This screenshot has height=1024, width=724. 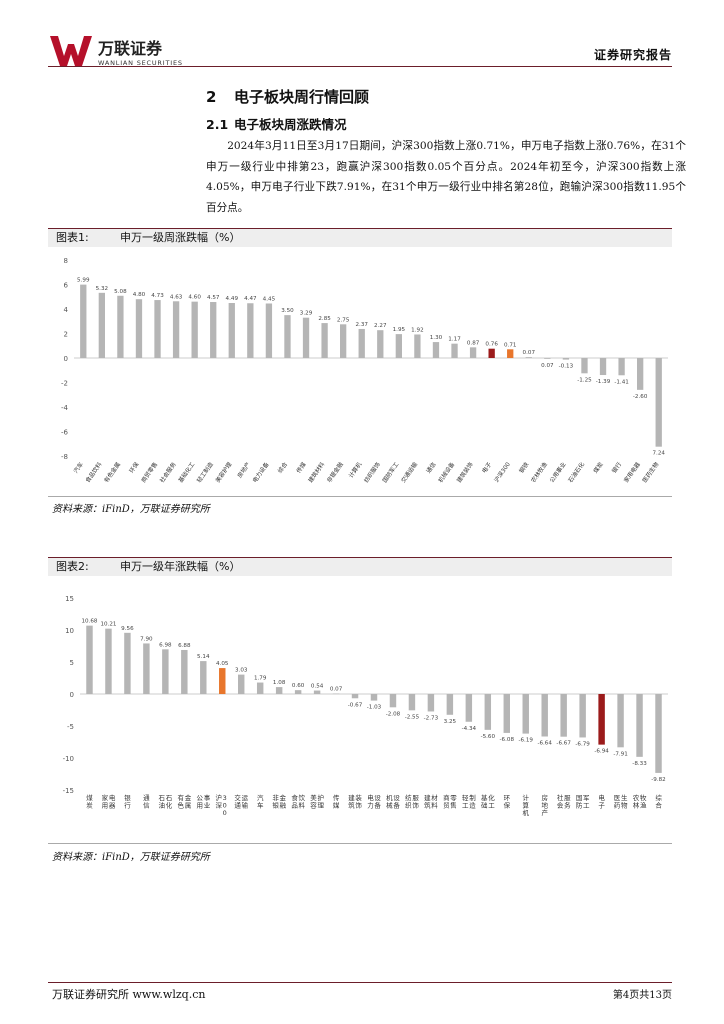 I want to click on x-tick-label-医药生物: 医药生物, so click(x=650, y=472).